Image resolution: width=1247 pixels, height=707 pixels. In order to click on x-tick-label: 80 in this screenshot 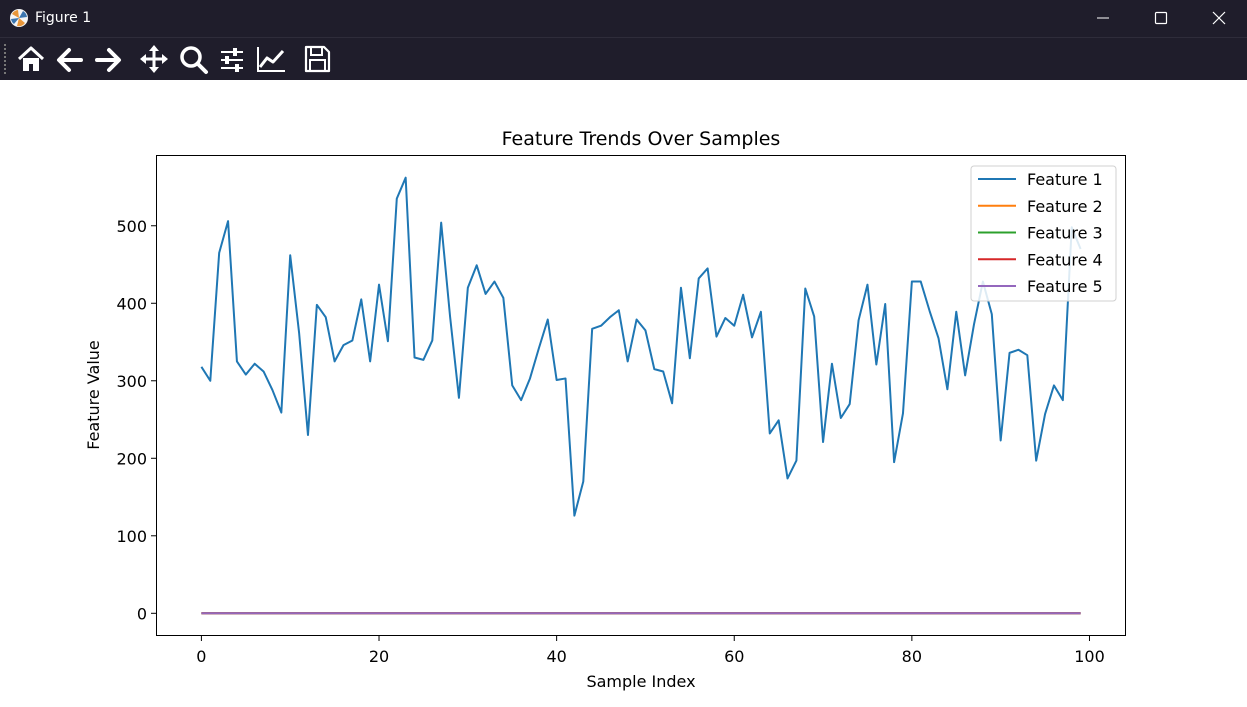, I will do `click(912, 656)`.